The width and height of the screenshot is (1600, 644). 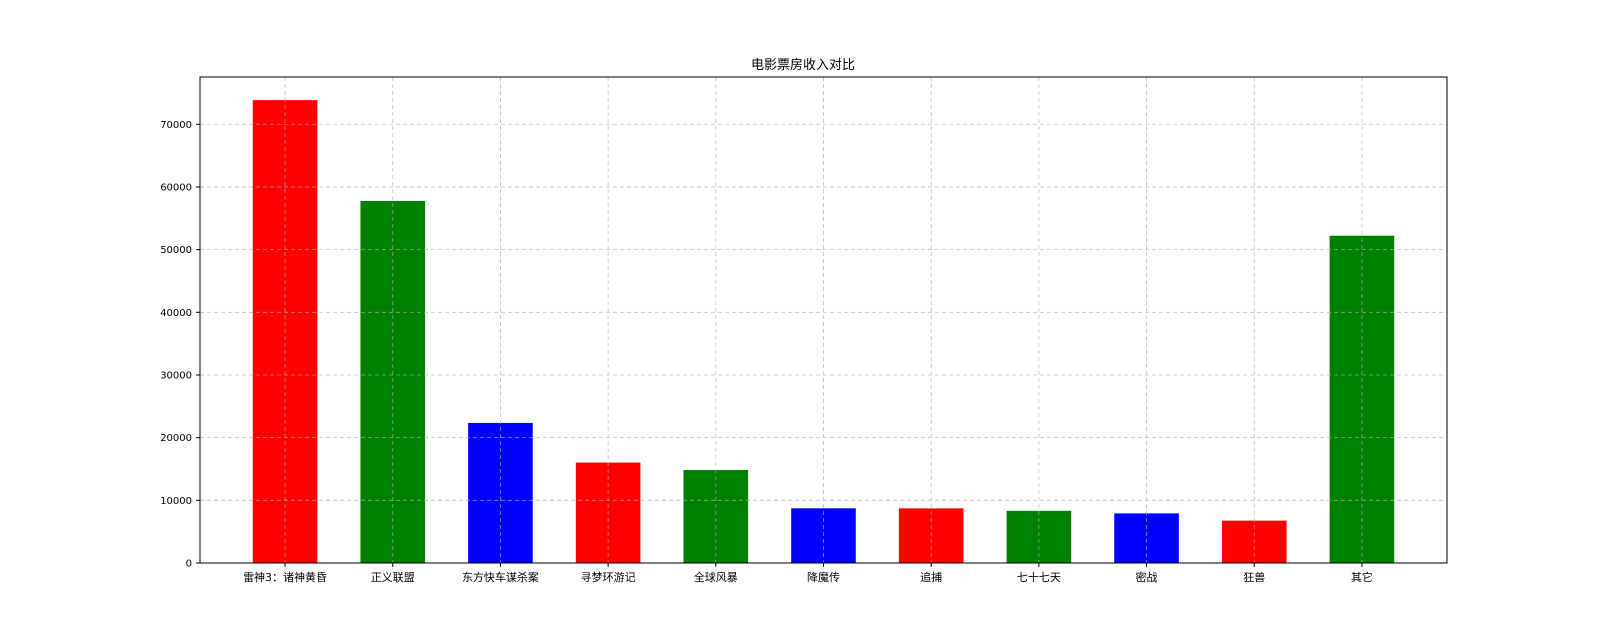 What do you see at coordinates (1039, 577) in the screenshot?
I see `x-tick-label-7: 七十七天` at bounding box center [1039, 577].